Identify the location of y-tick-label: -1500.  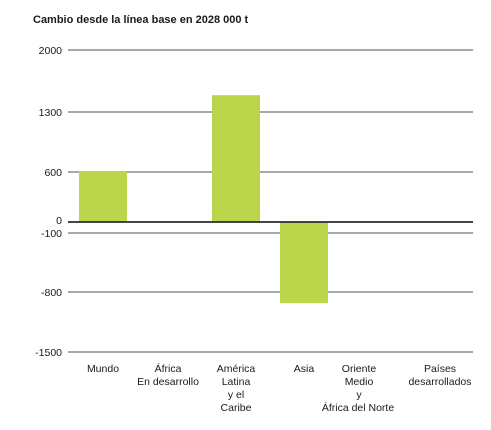
(48, 353).